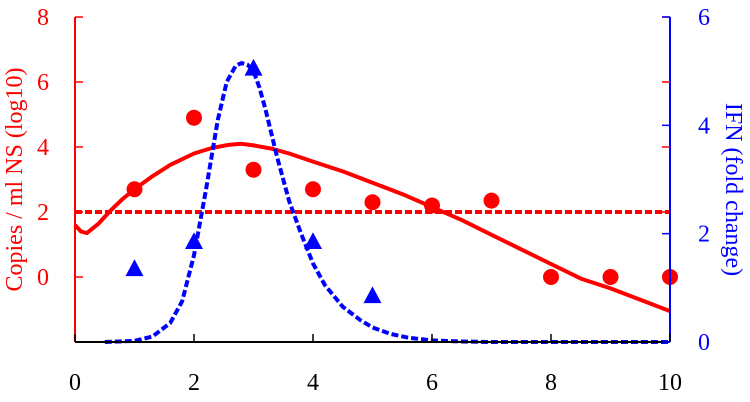  Describe the element at coordinates (43, 148) in the screenshot. I see `left-tick-label: 4` at that location.